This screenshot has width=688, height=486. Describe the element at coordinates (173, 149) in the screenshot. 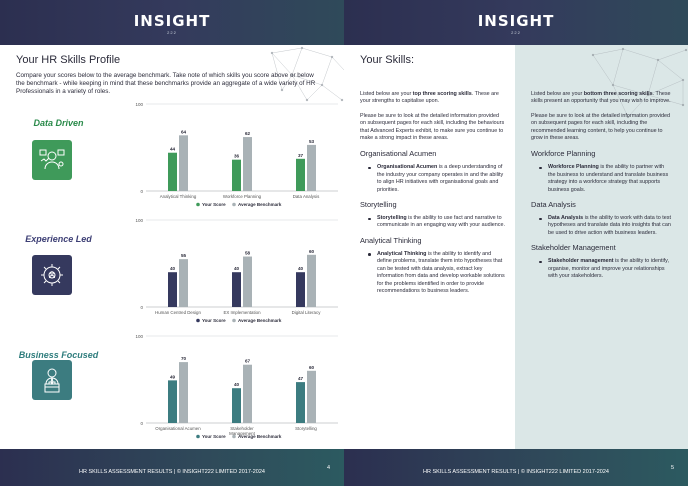

I see `data-label: 44` at that location.